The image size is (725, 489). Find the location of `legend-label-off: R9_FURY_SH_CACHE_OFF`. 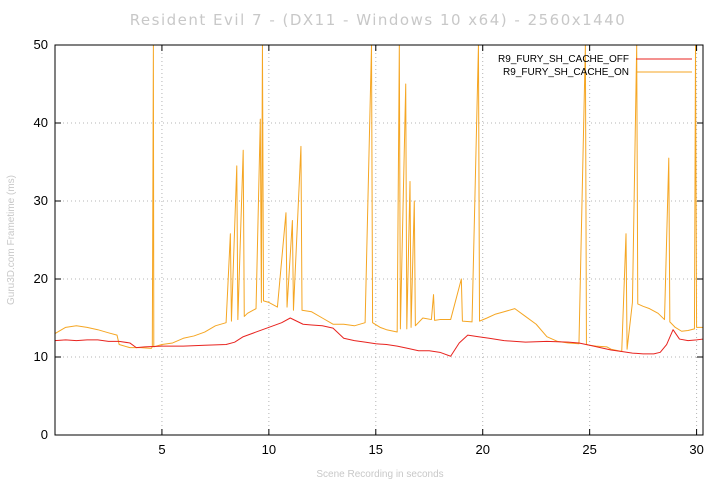

legend-label-off: R9_FURY_SH_CACHE_OFF is located at coordinates (563, 59).